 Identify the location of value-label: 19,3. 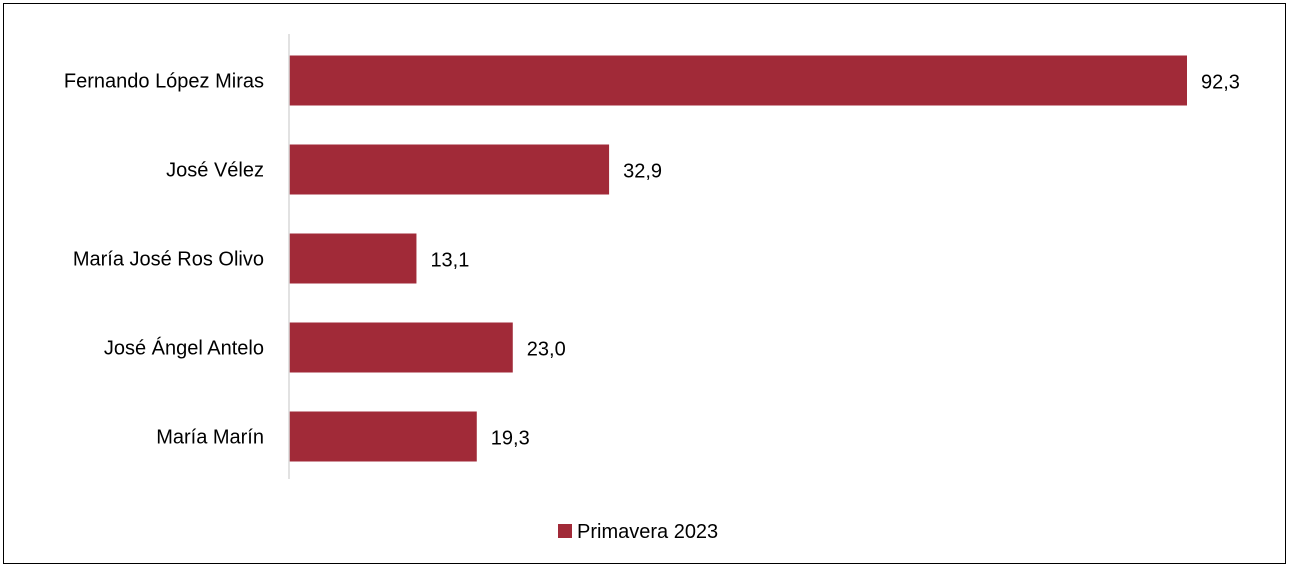
(510, 439).